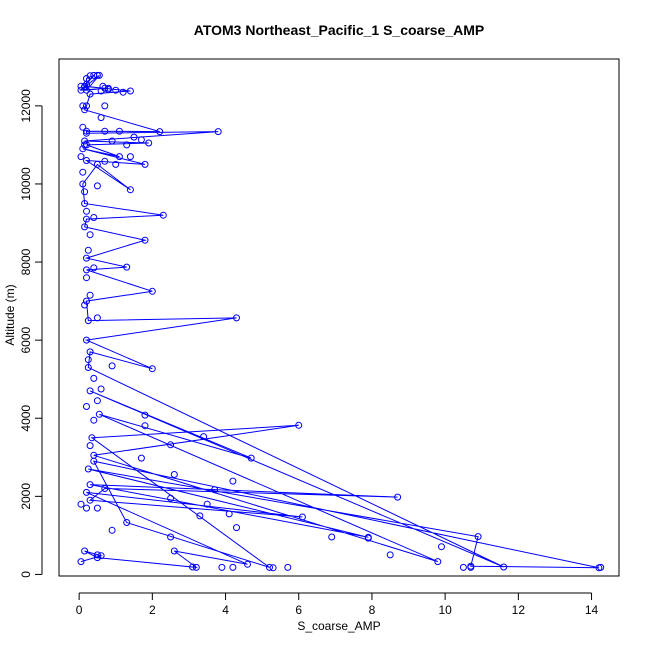 This screenshot has width=650, height=650. Describe the element at coordinates (298, 610) in the screenshot. I see `x-tick-label: 6` at that location.